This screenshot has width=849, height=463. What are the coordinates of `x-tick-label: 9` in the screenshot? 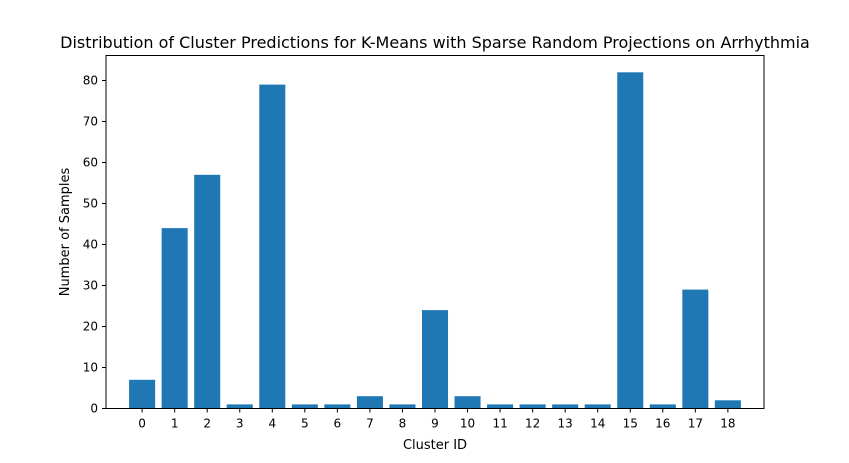 It's located at (435, 424).